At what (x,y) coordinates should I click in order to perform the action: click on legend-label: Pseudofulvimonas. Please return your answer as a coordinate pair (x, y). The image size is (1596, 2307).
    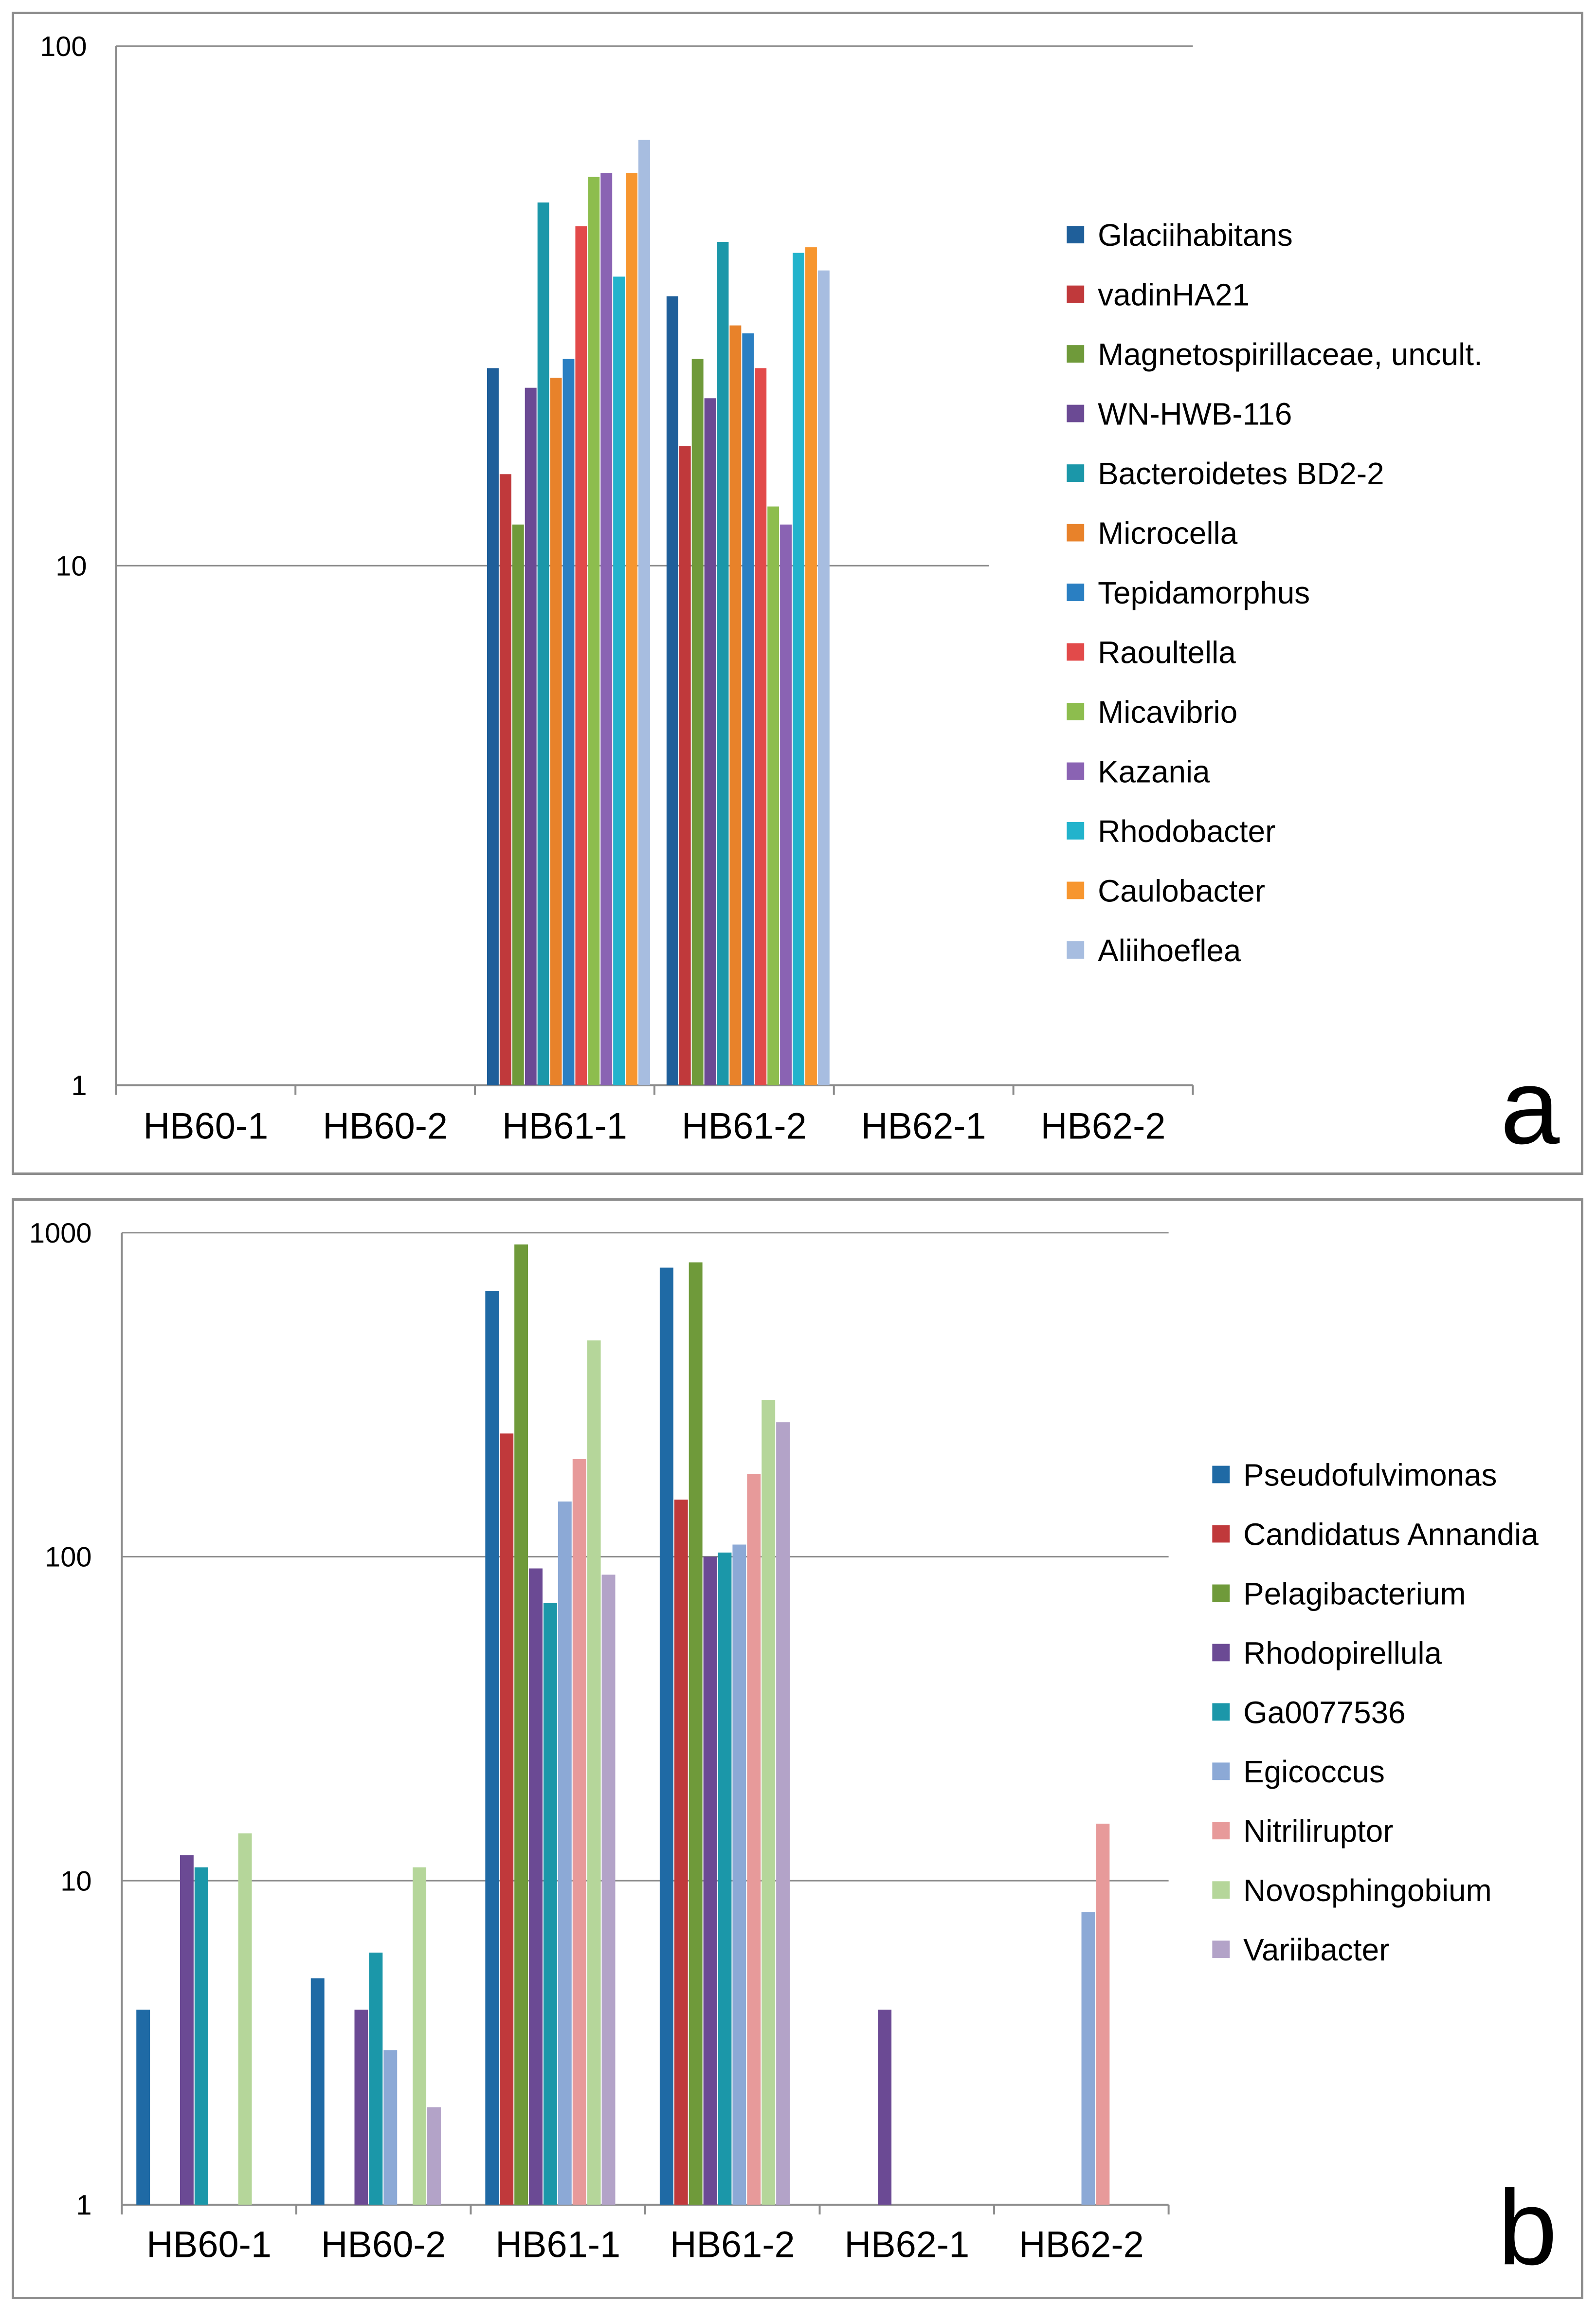
    Looking at the image, I should click on (1370, 1475).